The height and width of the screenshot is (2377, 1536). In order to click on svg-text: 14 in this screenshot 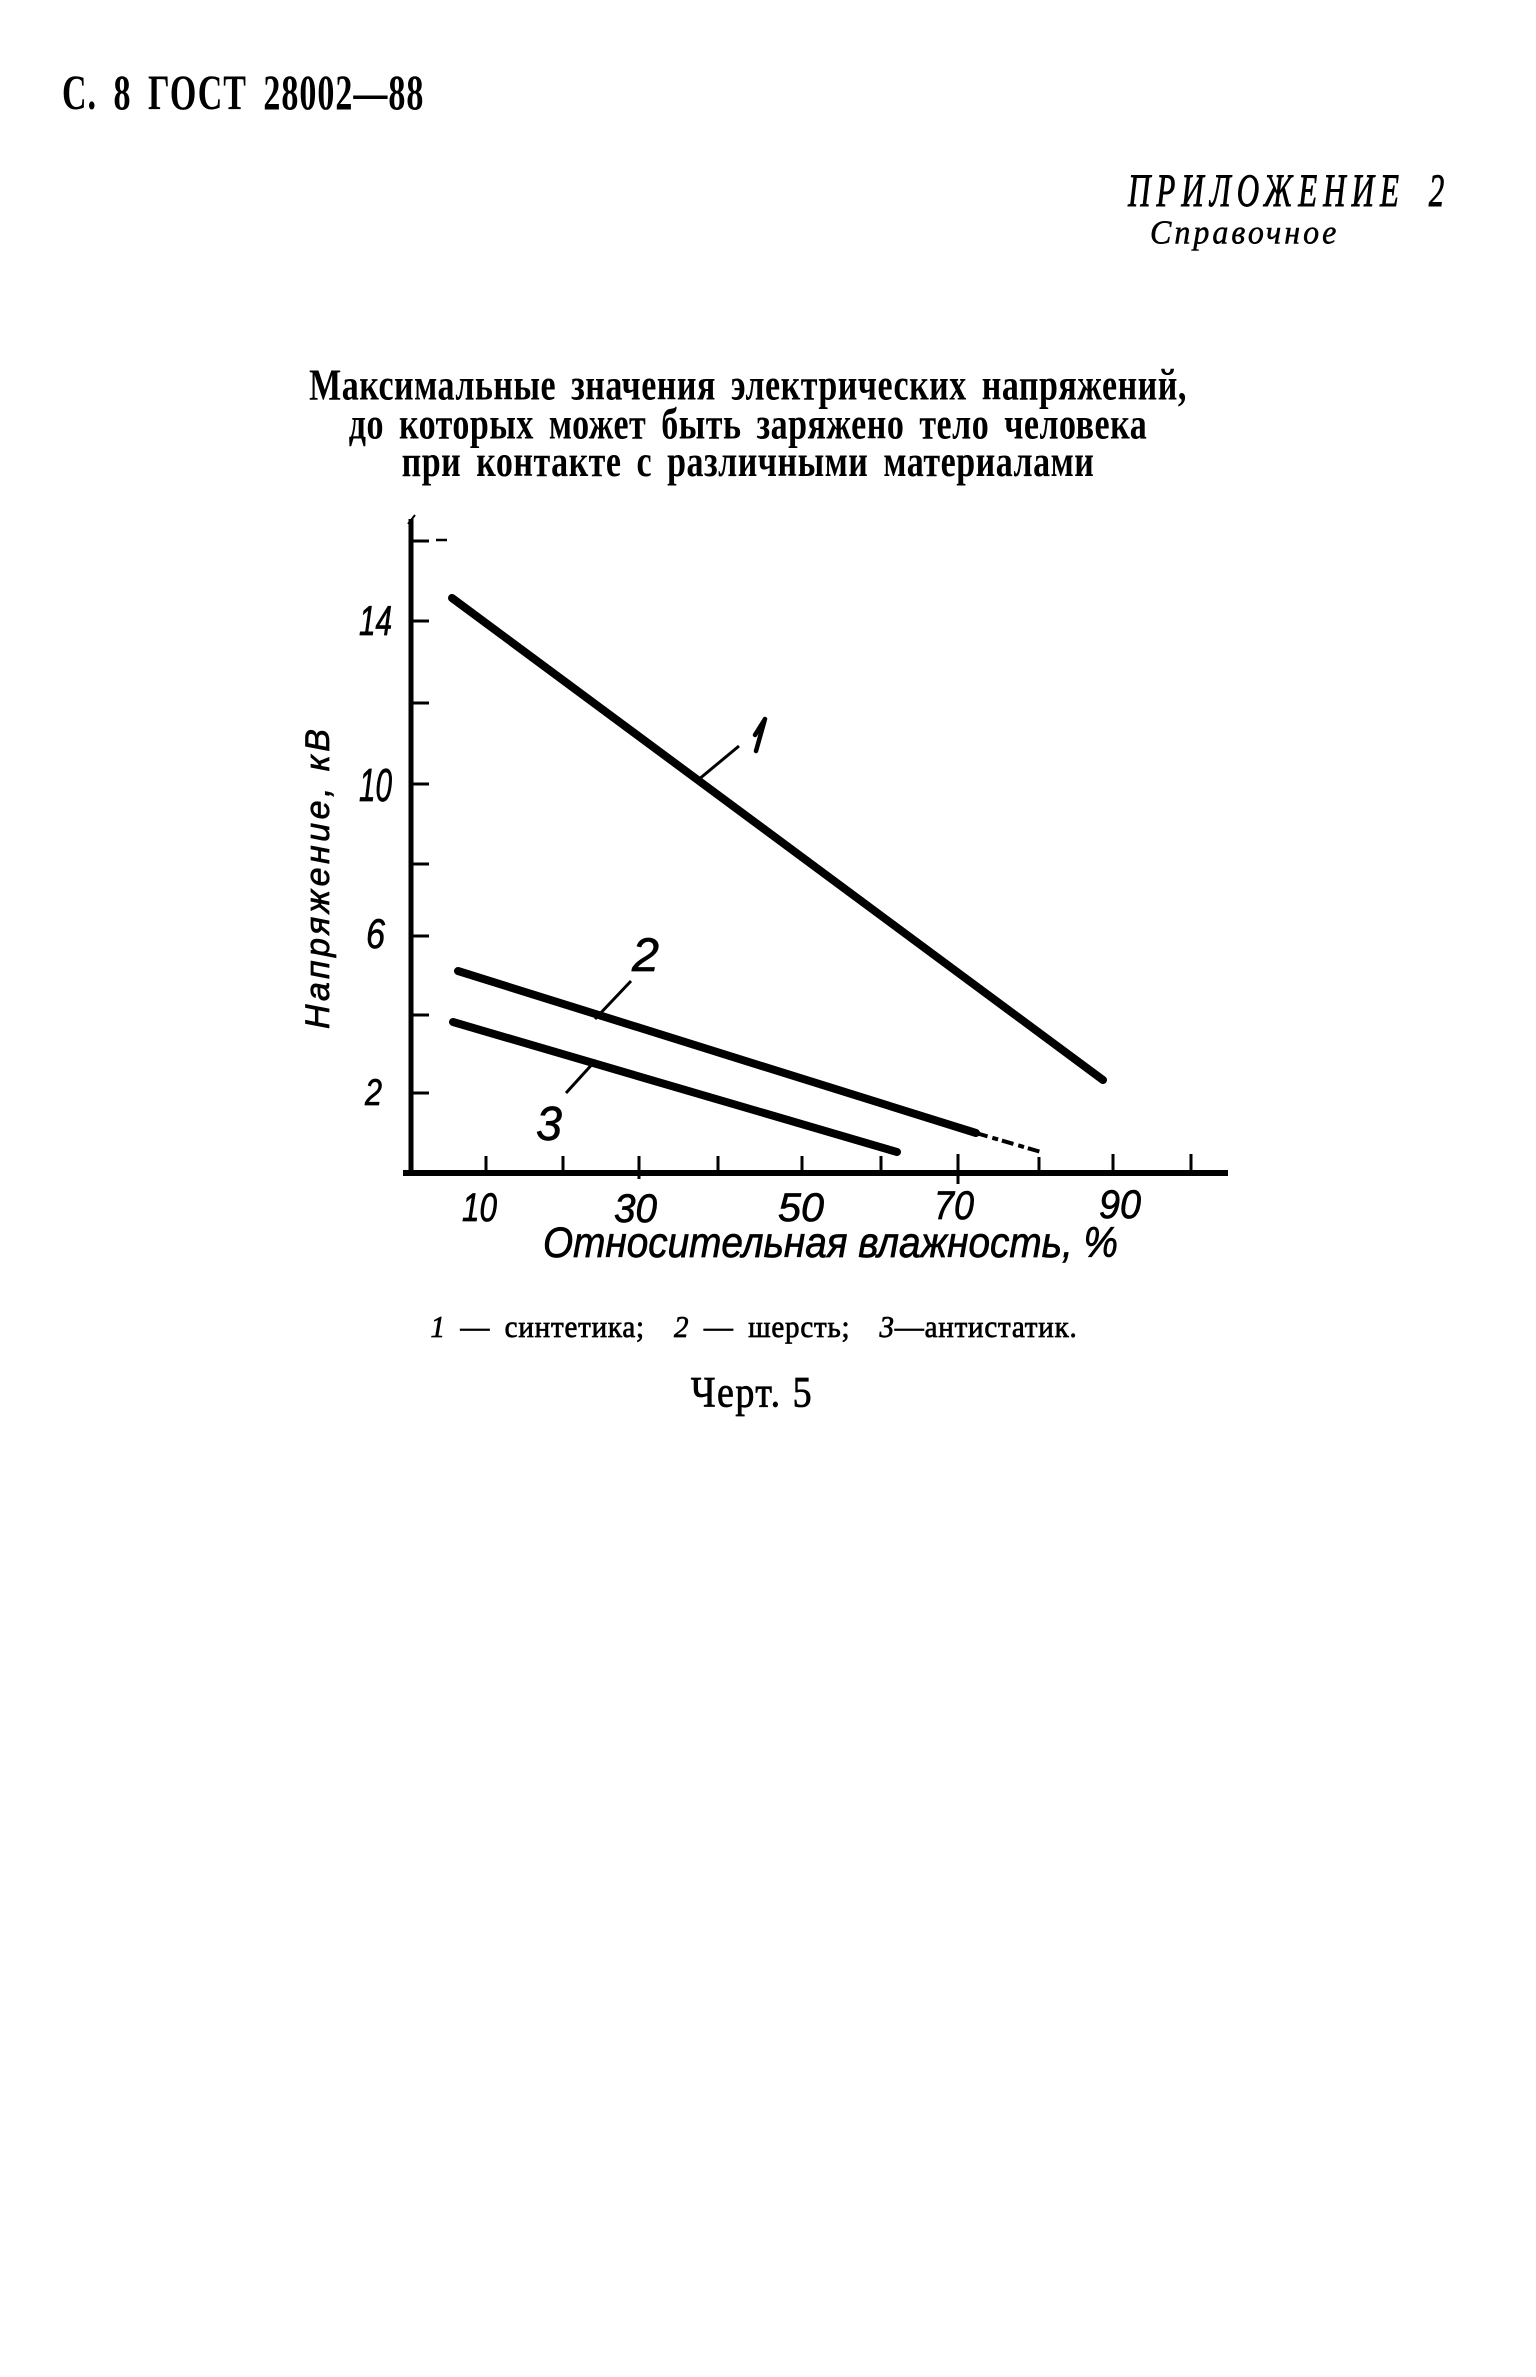, I will do `click(375, 620)`.